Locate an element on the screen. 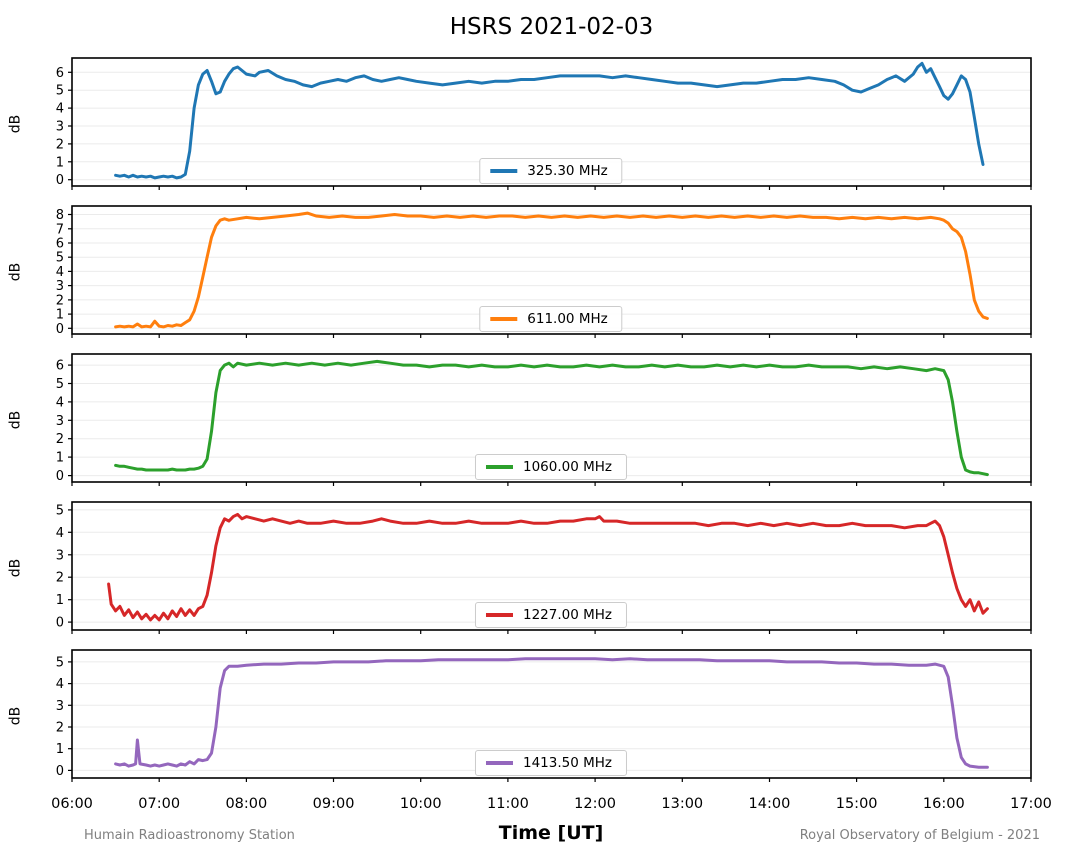 Image resolution: width=1073 pixels, height=862 pixels. x-tick-label: 10:00 is located at coordinates (420, 804).